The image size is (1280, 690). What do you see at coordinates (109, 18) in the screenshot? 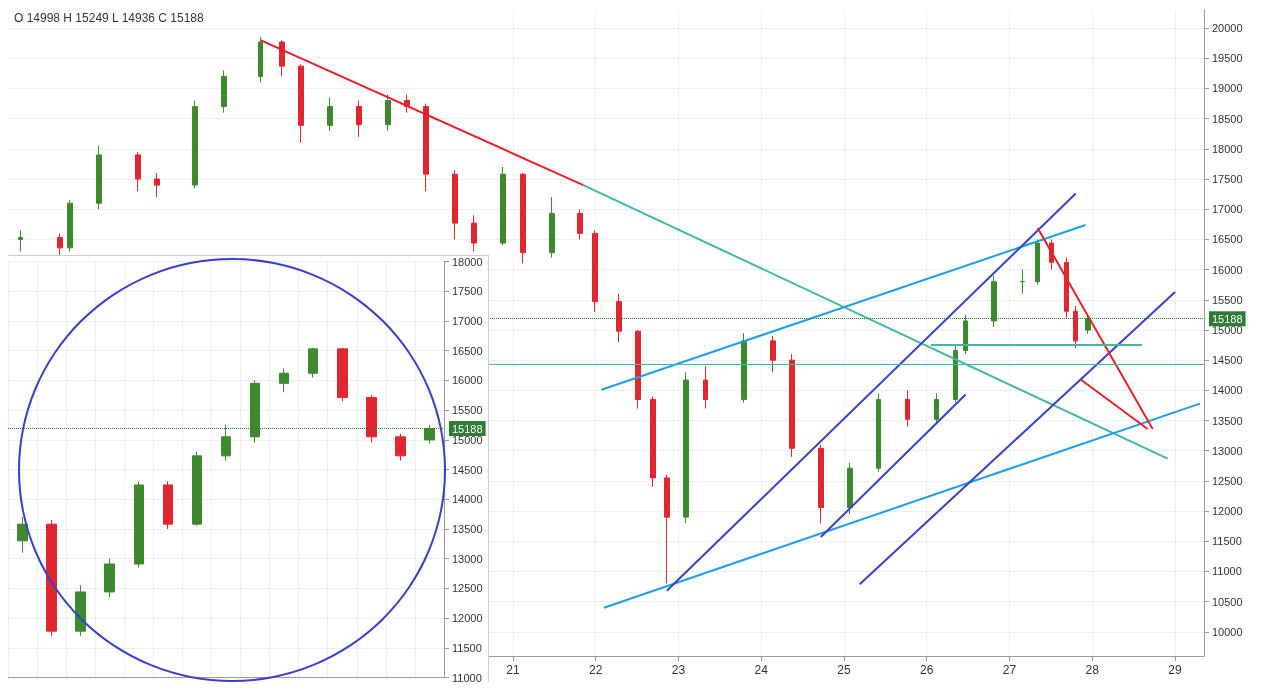
I see `annotation: O 14998 H 15249 L 14936 C 15188` at bounding box center [109, 18].